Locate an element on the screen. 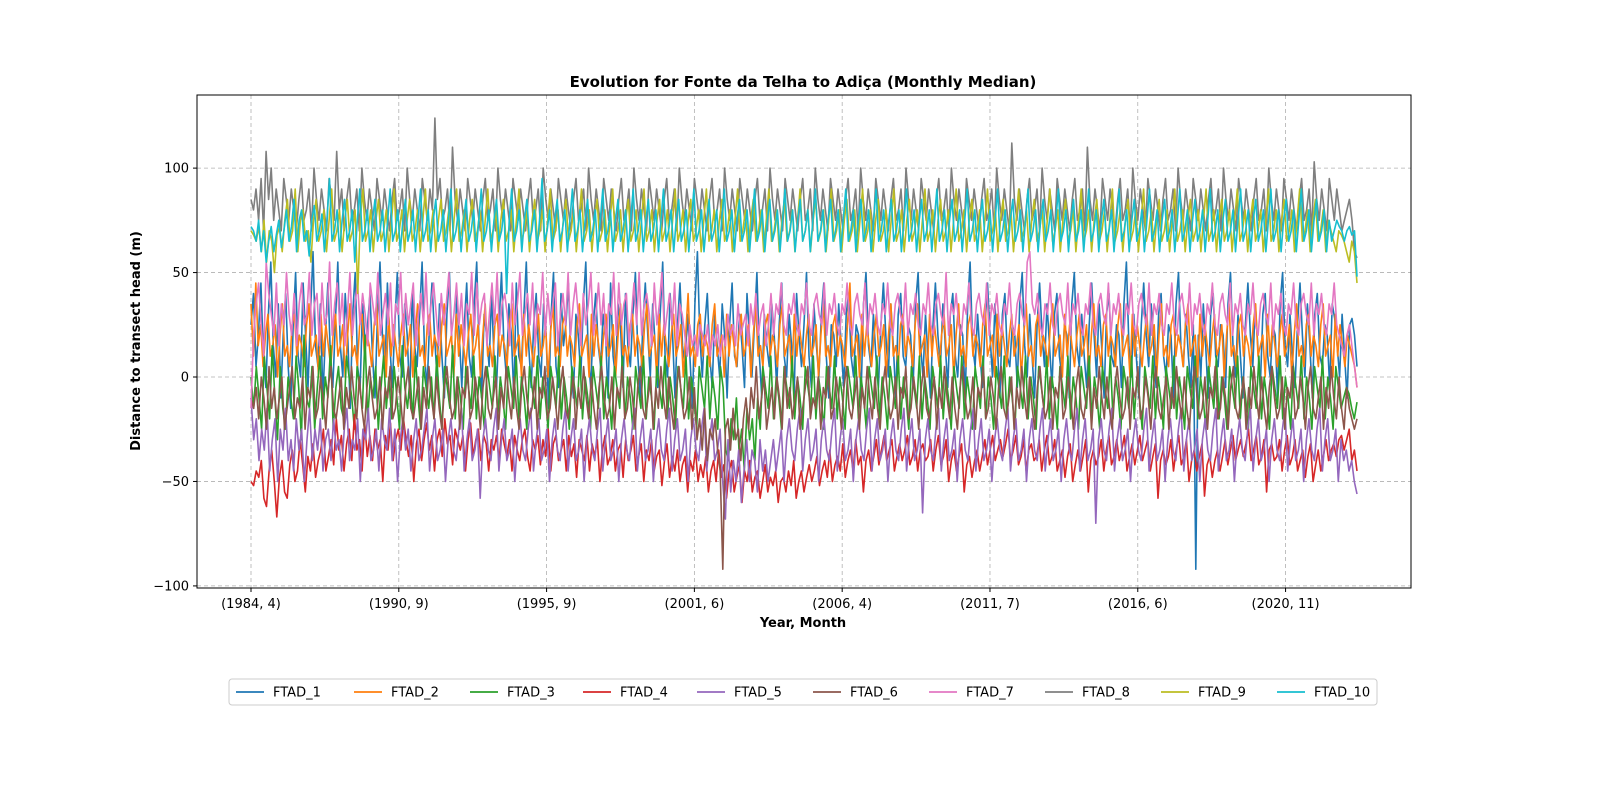 The image size is (1600, 800). legend-label: FTAD_10 is located at coordinates (1342, 693).